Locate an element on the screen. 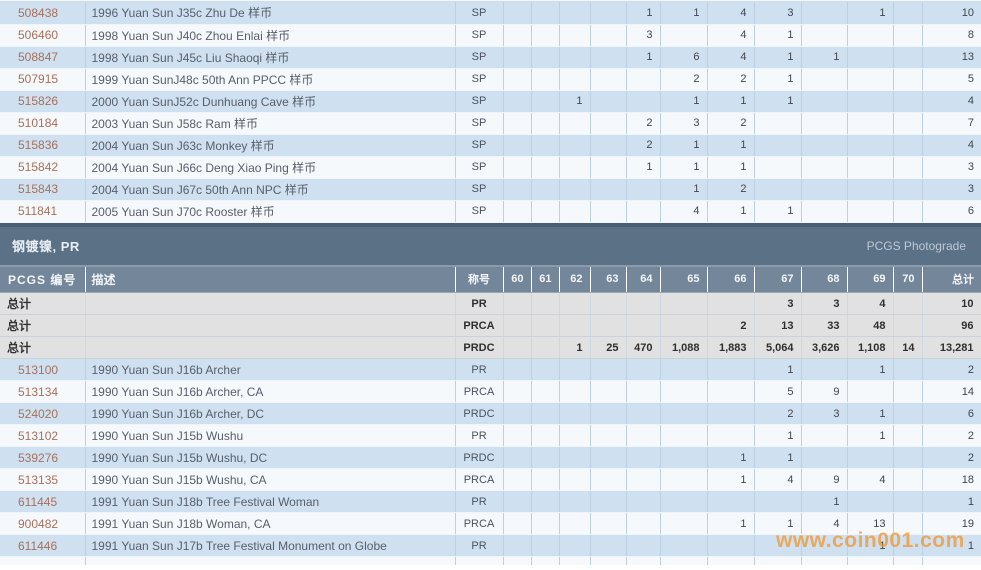 This screenshot has height=570, width=981. pcgs-number-link: 611446 is located at coordinates (43, 545).